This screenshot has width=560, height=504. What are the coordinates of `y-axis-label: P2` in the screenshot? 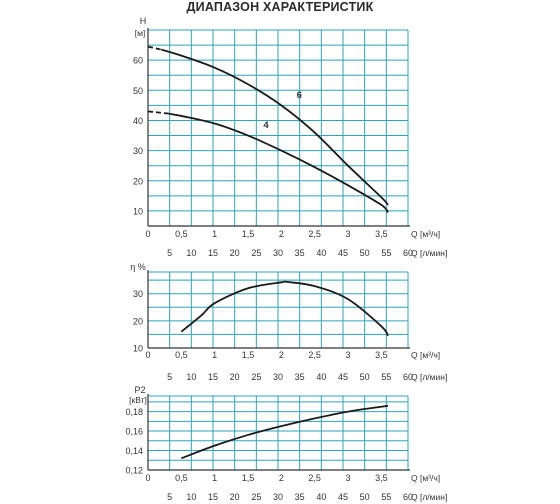 It's located at (139, 390).